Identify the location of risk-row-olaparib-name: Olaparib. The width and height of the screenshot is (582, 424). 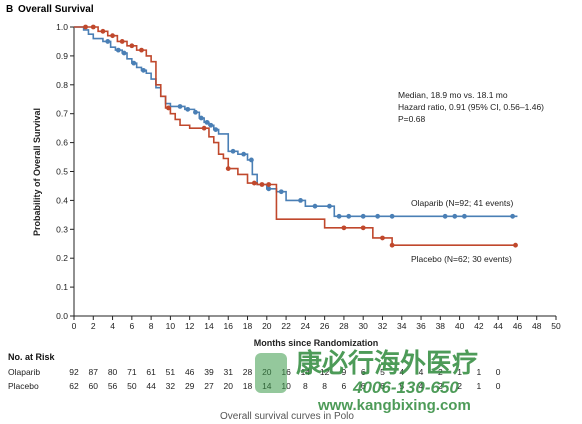
(24, 372).